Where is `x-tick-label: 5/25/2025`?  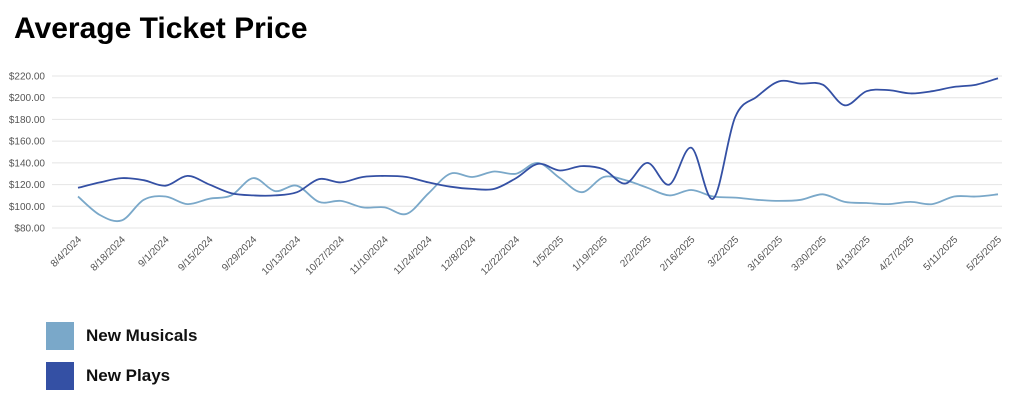 x-tick-label: 5/25/2025 is located at coordinates (985, 254).